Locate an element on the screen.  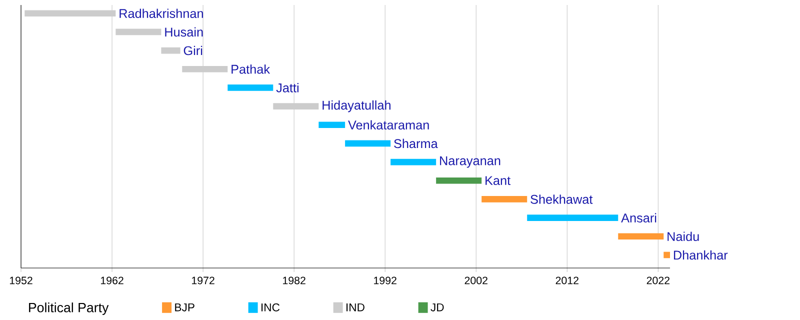
y-tick-label: Pathak is located at coordinates (251, 69).